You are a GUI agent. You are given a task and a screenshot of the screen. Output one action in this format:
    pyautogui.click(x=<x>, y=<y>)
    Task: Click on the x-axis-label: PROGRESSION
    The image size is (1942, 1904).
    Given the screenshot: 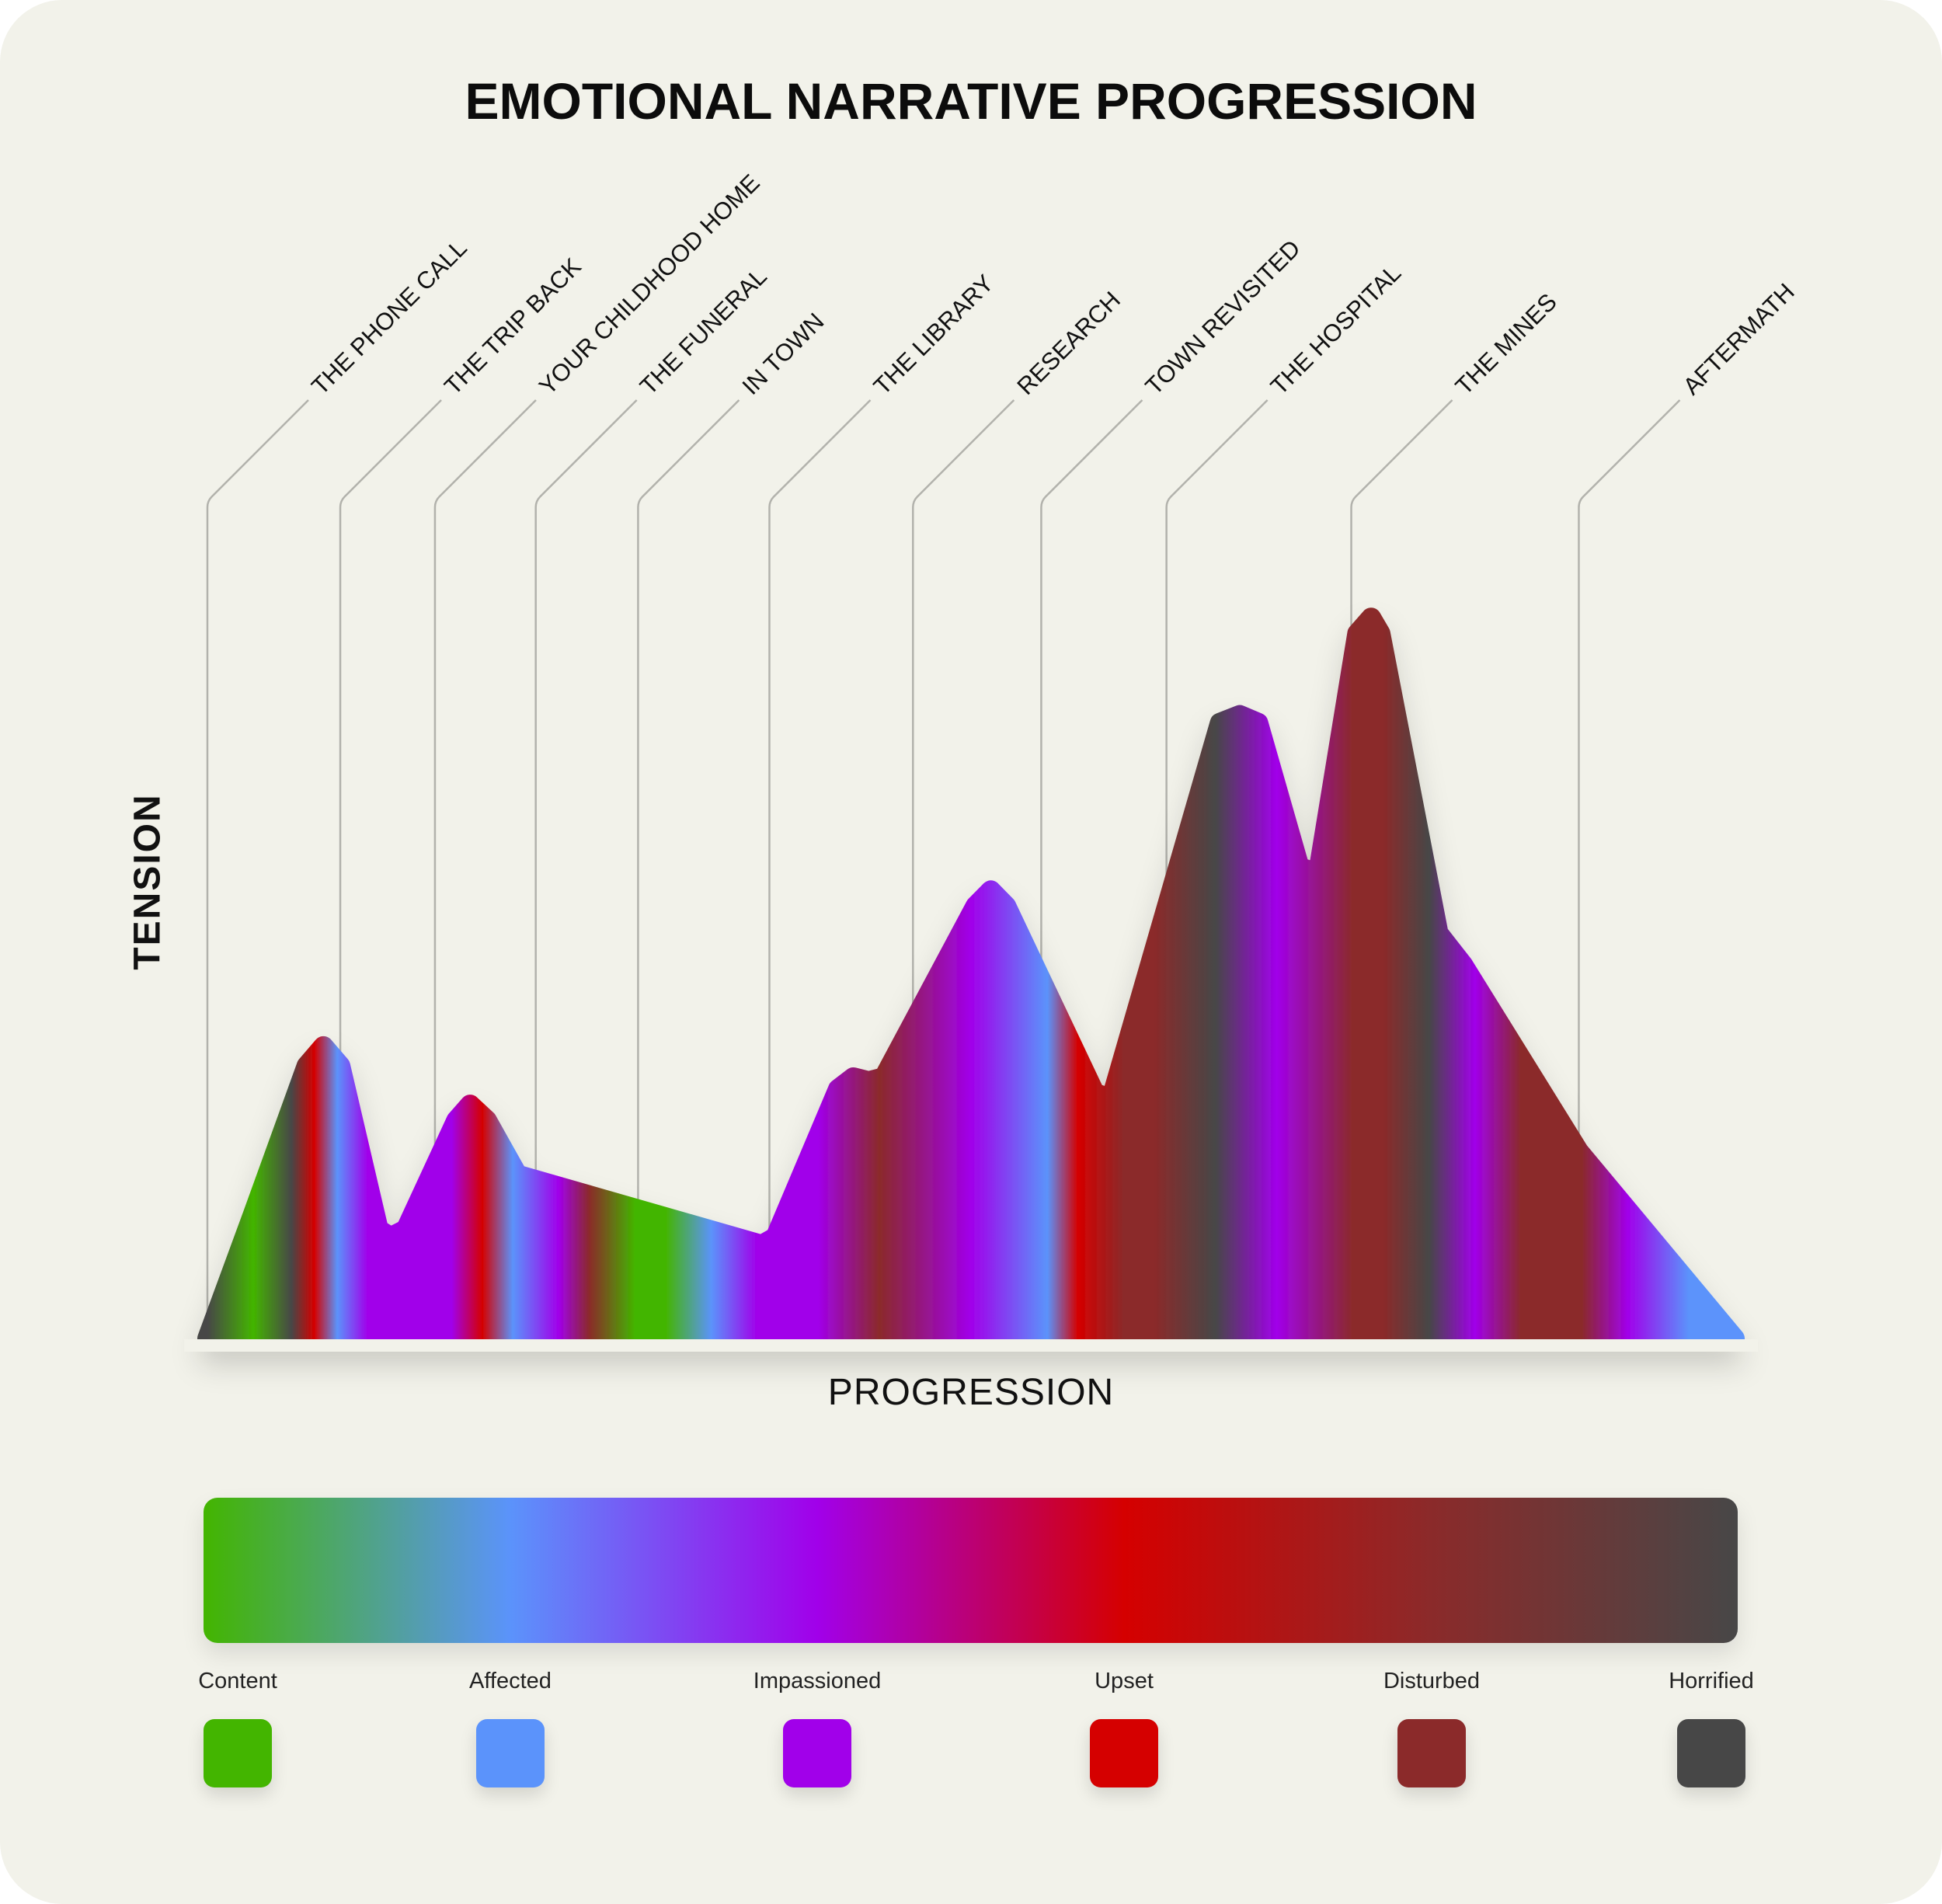 What is the action you would take?
    pyautogui.click(x=971, y=1392)
    